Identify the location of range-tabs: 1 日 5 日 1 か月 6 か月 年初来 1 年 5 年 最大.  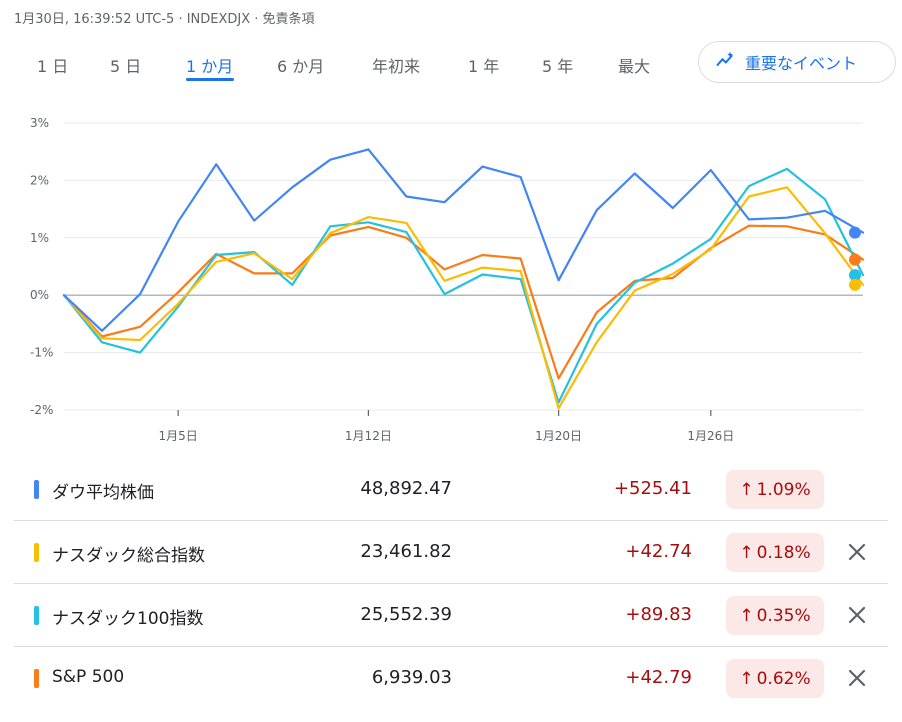
(451, 64).